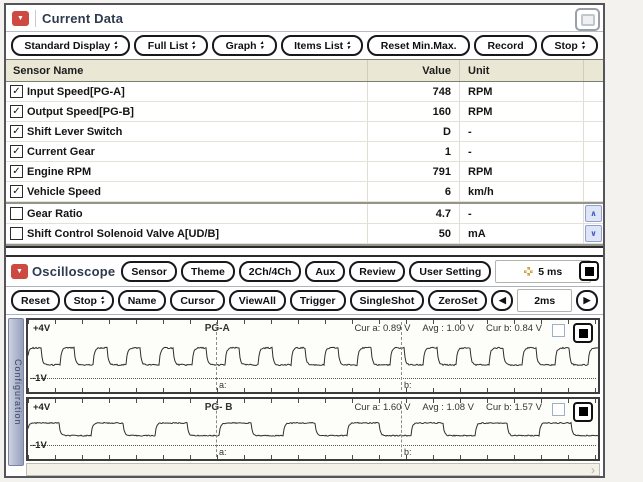 This screenshot has height=482, width=643. What do you see at coordinates (304, 152) in the screenshot?
I see `sensor-row: Current Gear 1 -` at bounding box center [304, 152].